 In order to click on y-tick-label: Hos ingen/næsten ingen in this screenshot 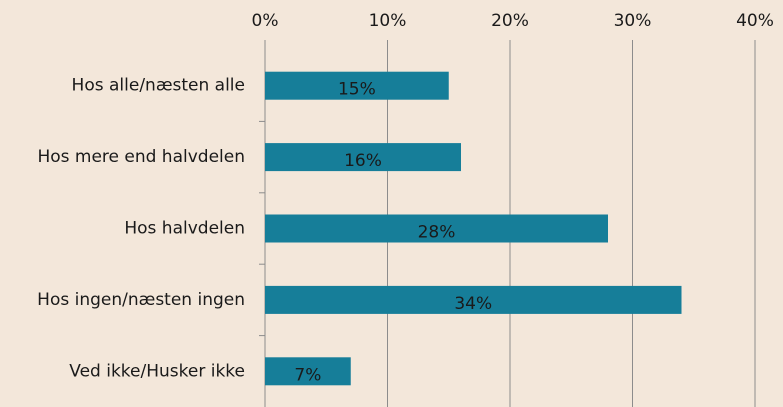, I will do `click(141, 300)`.